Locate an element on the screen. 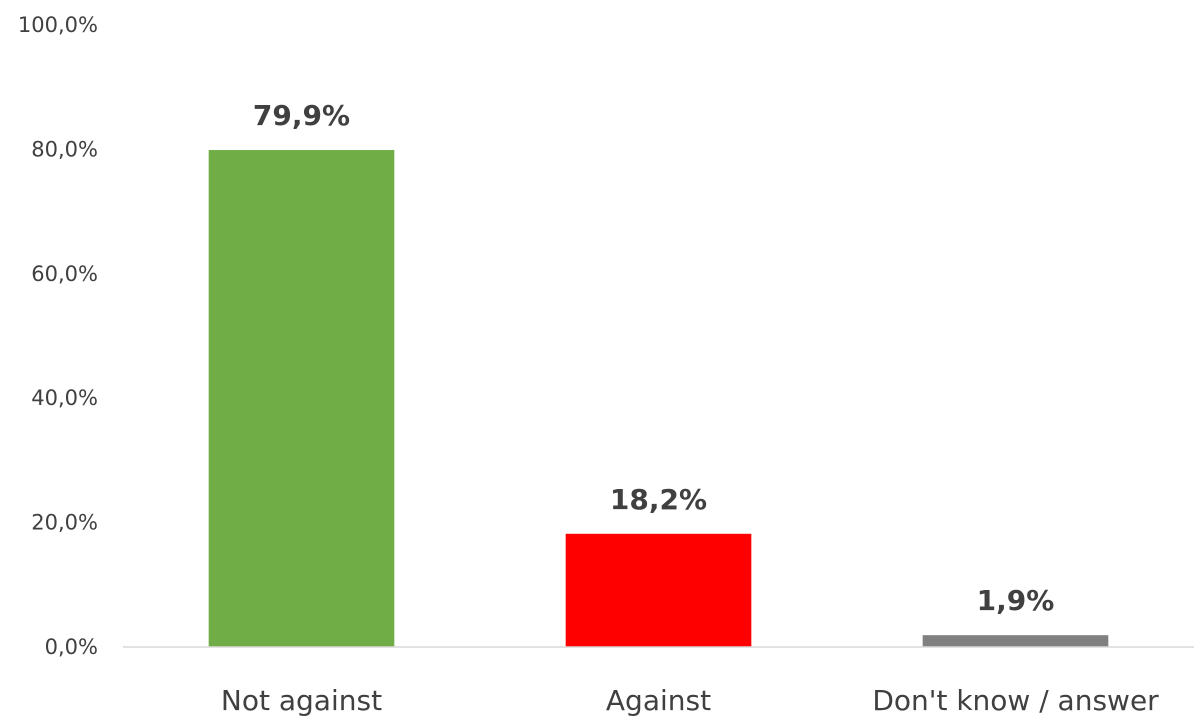  y-tick-label: 40,0% is located at coordinates (64, 398).